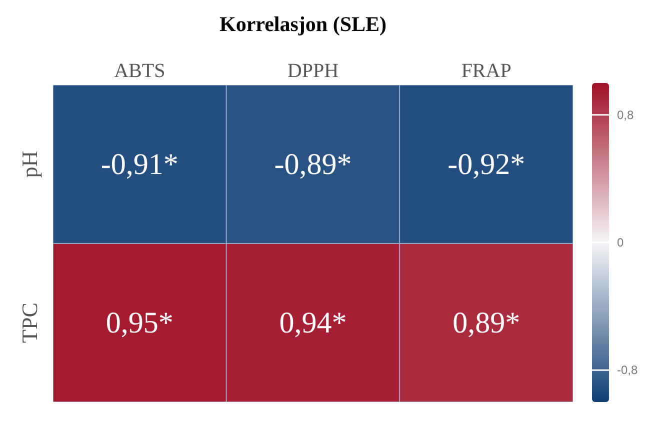 The image size is (657, 445). What do you see at coordinates (627, 370) in the screenshot?
I see `color-bar-label: -0,8` at bounding box center [627, 370].